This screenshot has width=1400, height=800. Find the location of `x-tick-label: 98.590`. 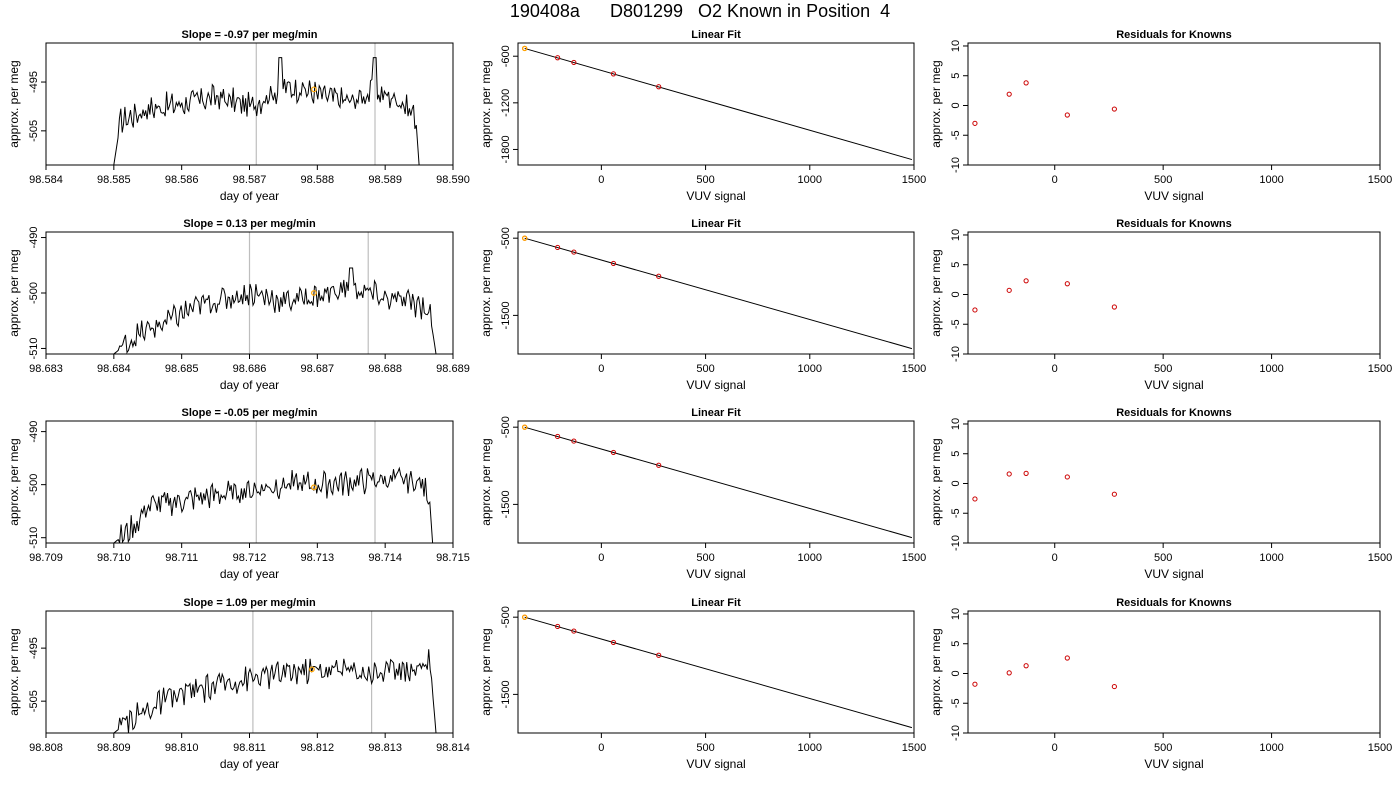

x-tick-label: 98.590 is located at coordinates (453, 180).